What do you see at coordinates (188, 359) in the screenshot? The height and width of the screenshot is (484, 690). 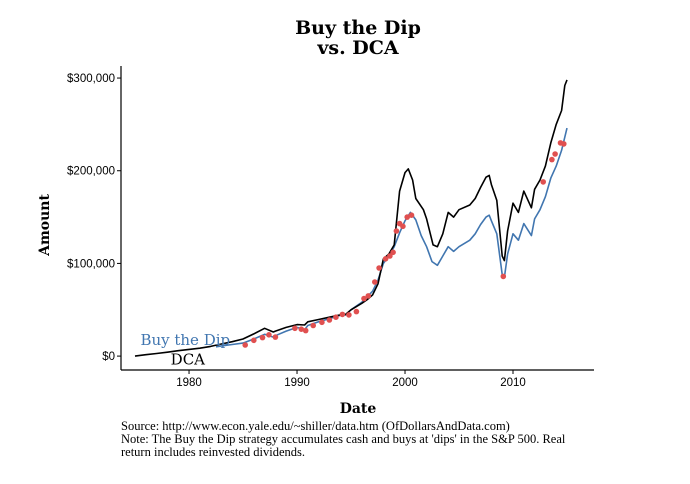 I see `annotation-label: DCA` at bounding box center [188, 359].